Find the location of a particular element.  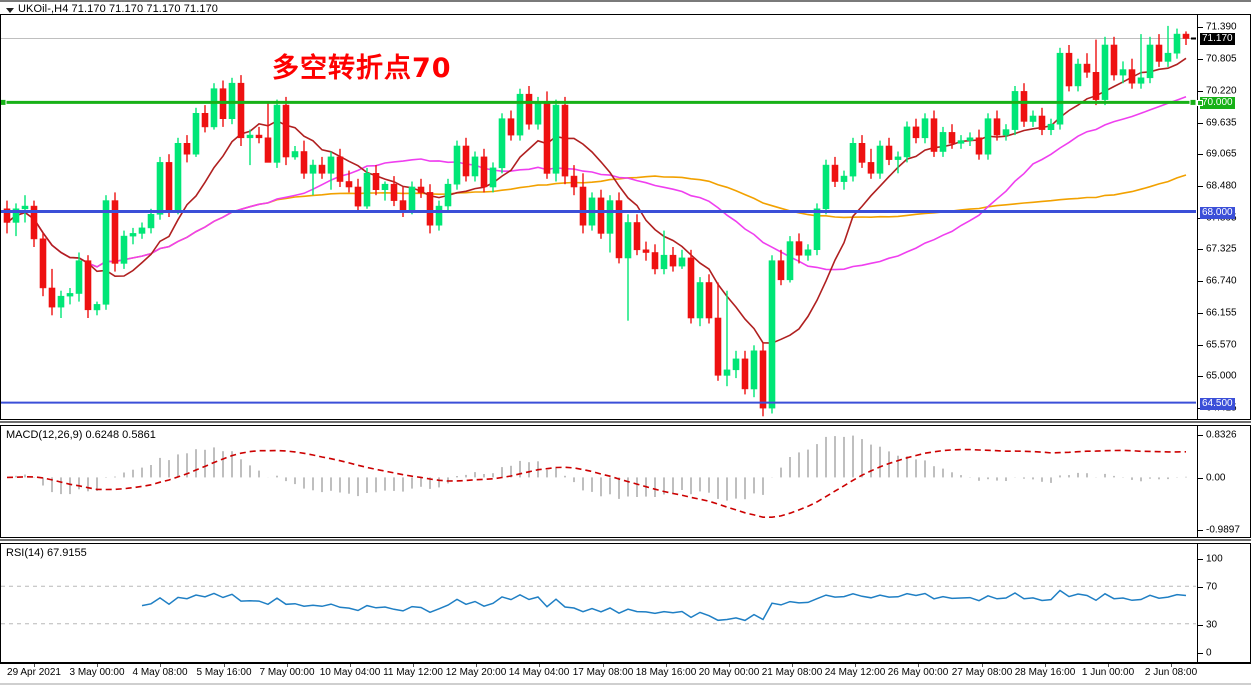

time-axis-label: 27 May 08:00 is located at coordinates (982, 672).